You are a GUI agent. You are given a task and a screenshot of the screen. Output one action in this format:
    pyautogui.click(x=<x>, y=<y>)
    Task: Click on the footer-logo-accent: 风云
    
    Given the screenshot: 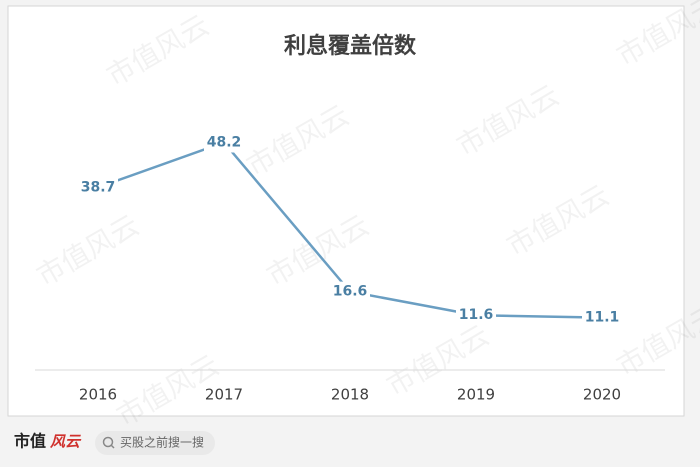 What is the action you would take?
    pyautogui.click(x=65, y=442)
    